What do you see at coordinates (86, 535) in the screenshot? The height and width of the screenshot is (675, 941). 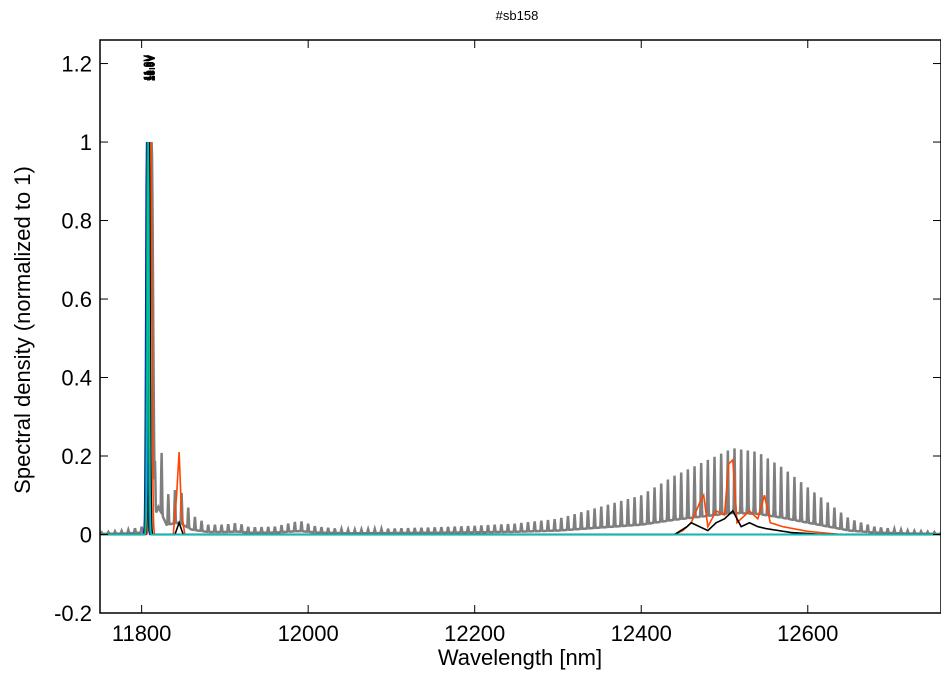 I see `y-tick-label: 0` at bounding box center [86, 535].